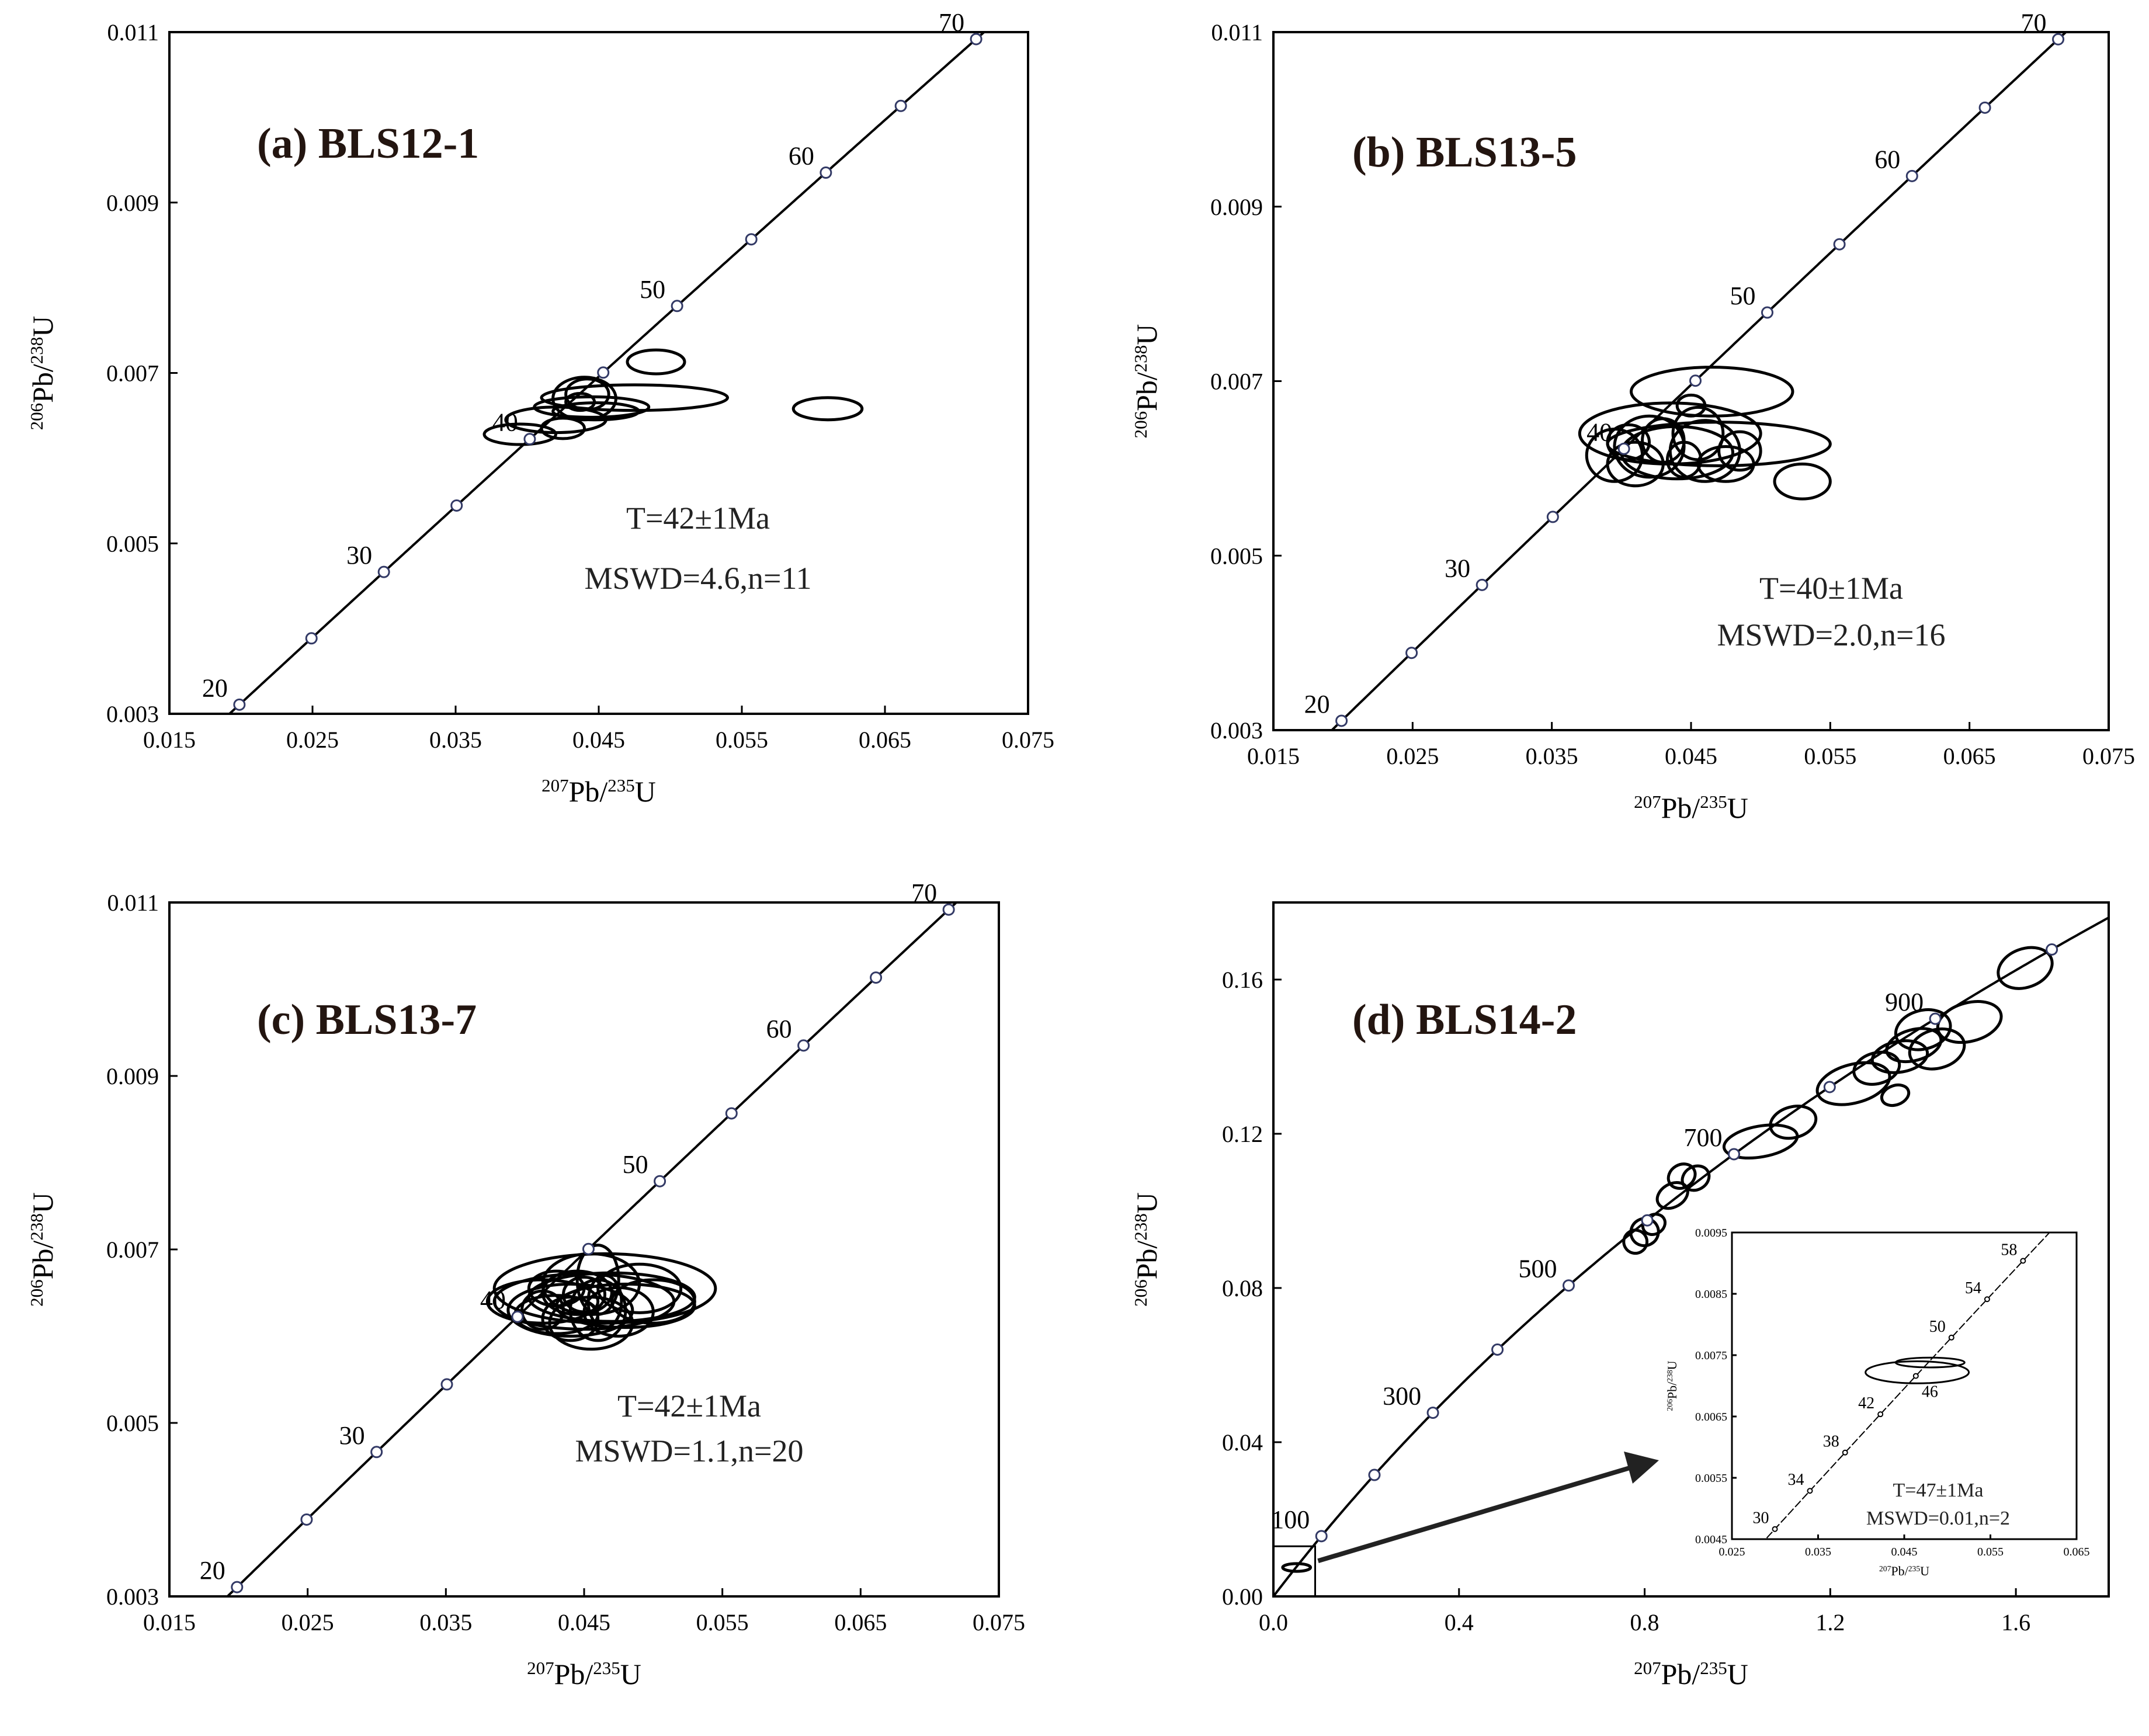 The height and width of the screenshot is (1736, 2149). What do you see at coordinates (698, 578) in the screenshot?
I see `mswd-result: MSWD=4.6,n=11` at bounding box center [698, 578].